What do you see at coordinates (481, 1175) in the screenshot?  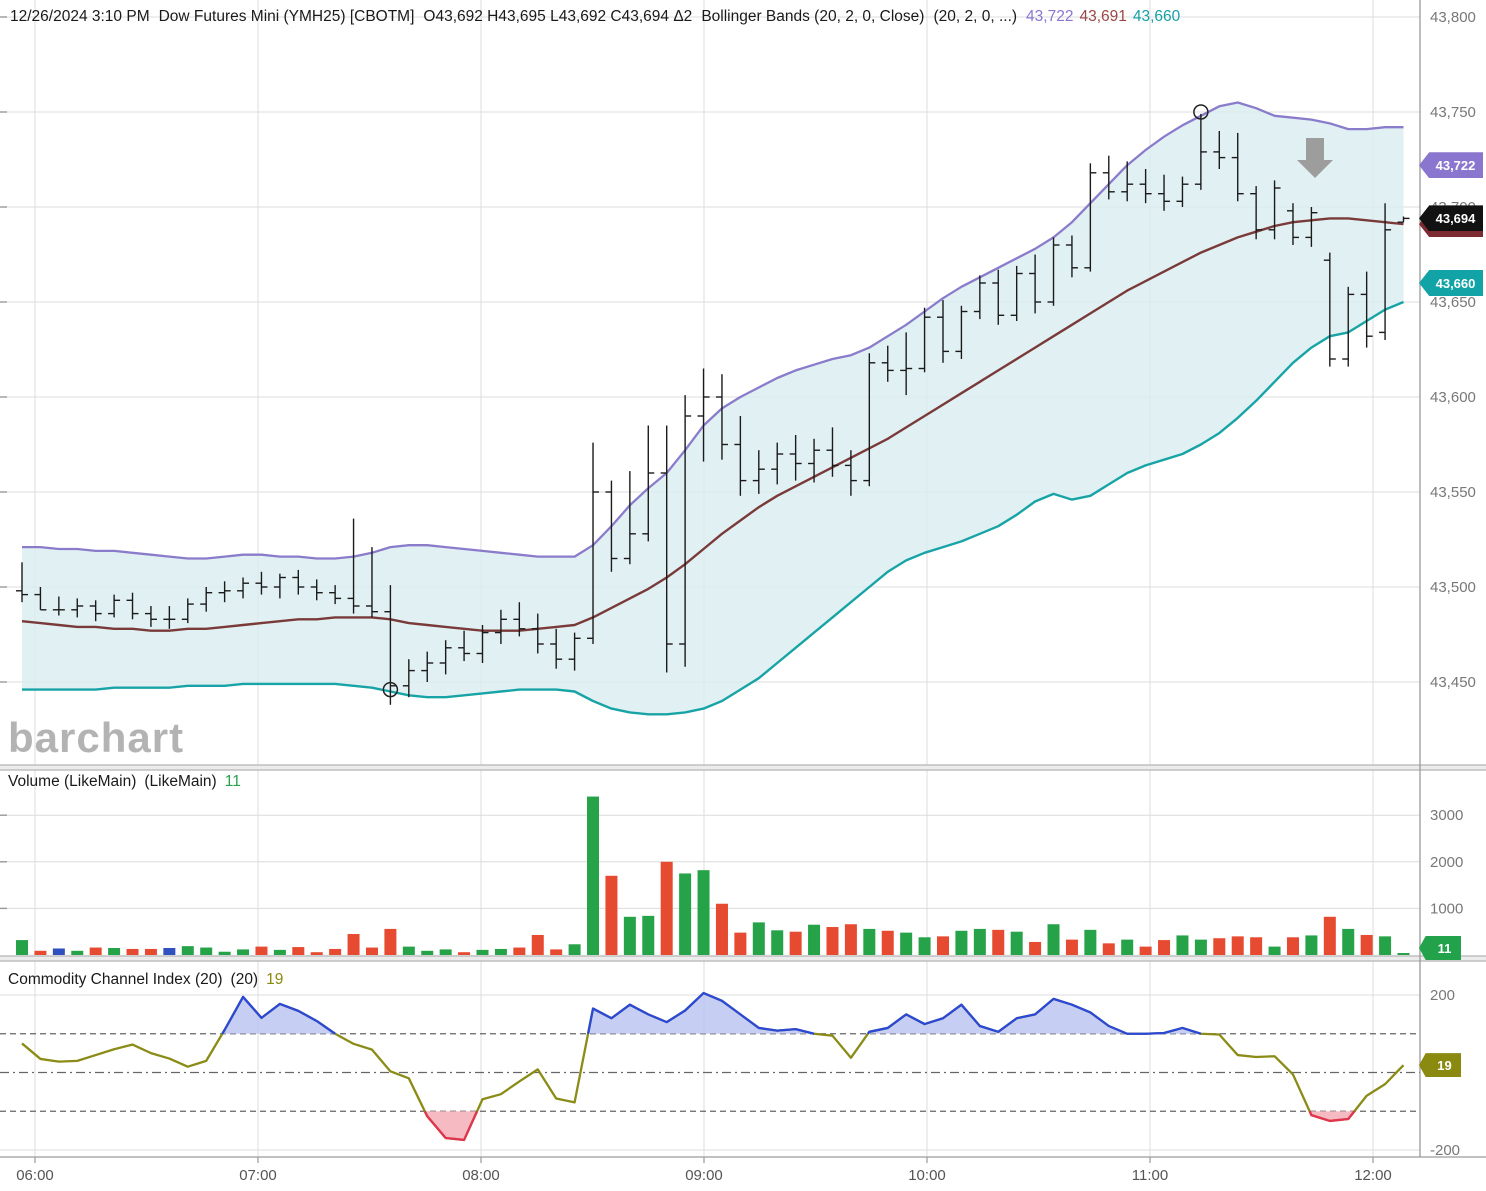 I see `svg-text: 08:00` at bounding box center [481, 1175].